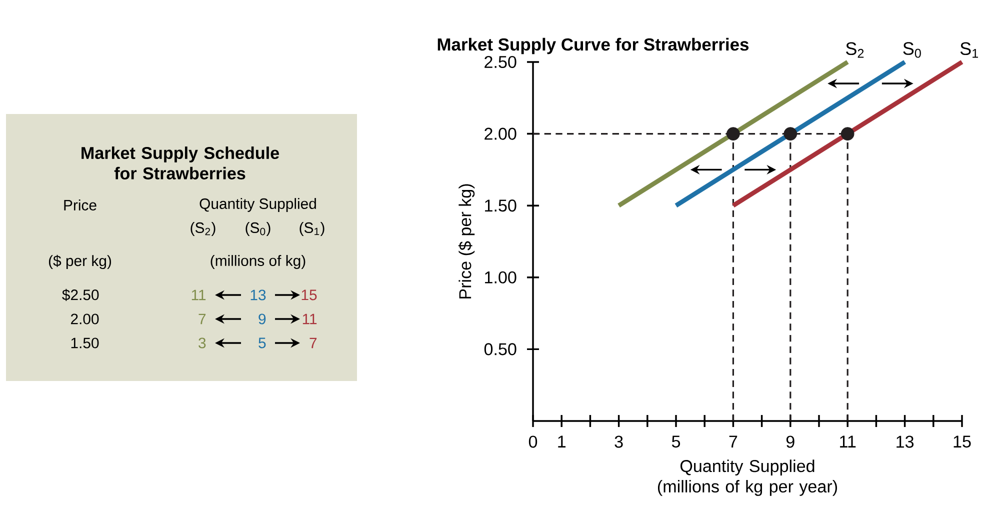  Describe the element at coordinates (80, 295) in the screenshot. I see `text: $2.50` at that location.